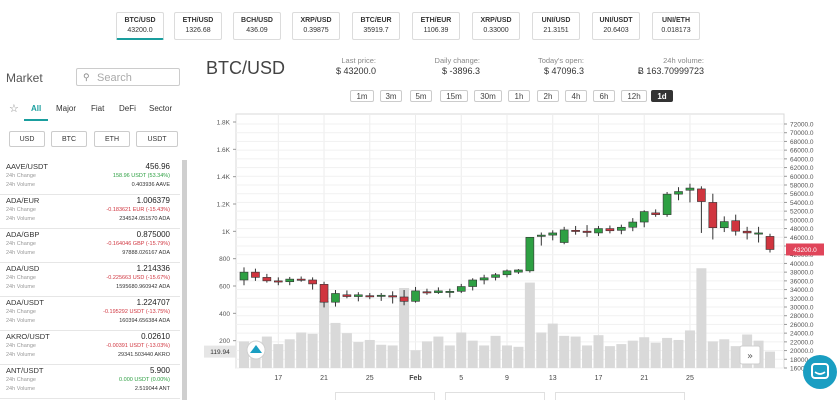  Describe the element at coordinates (616, 30) in the screenshot. I see `ticker-value: 20.6403` at that location.